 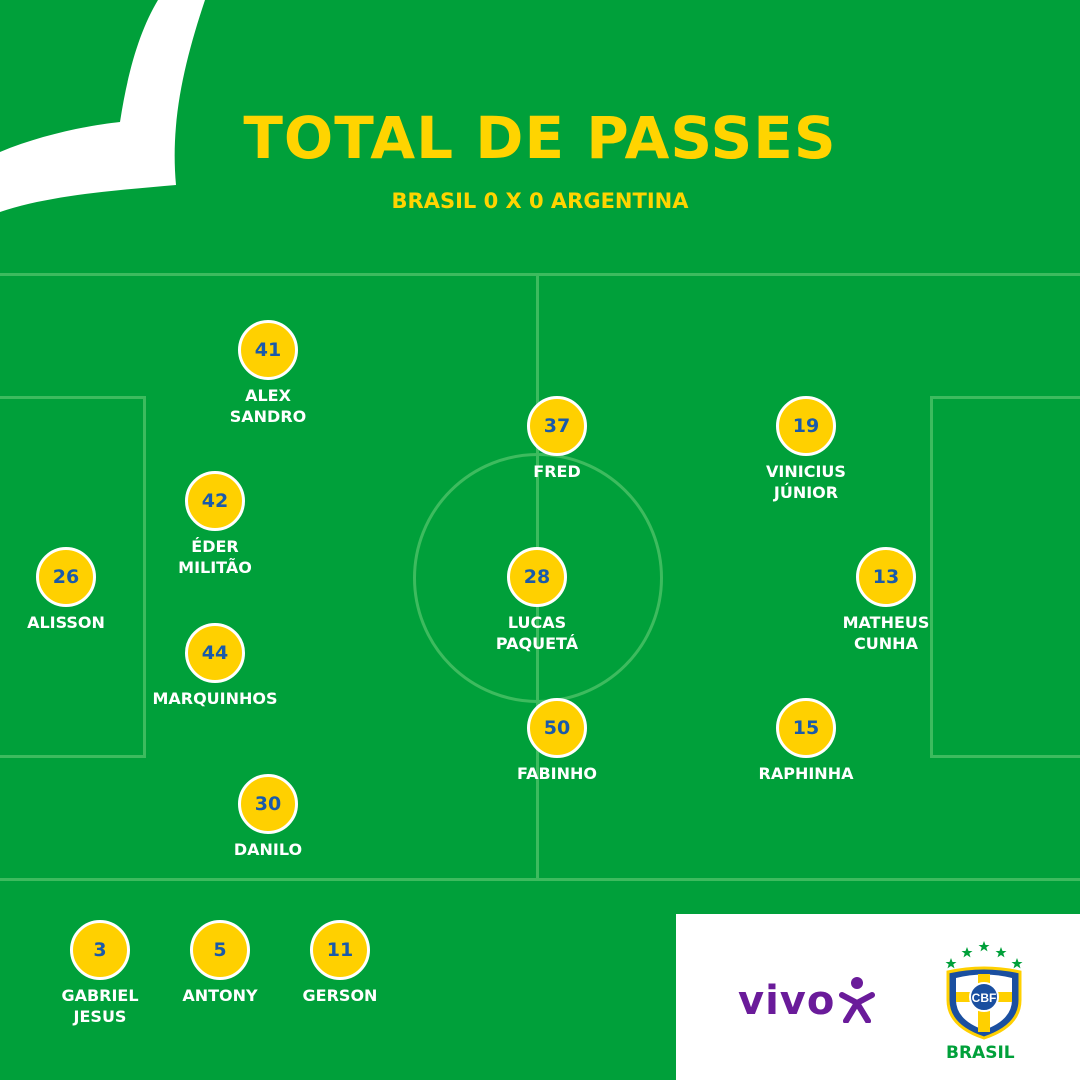 What do you see at coordinates (215, 501) in the screenshot?
I see `pass-count-badge: 42` at bounding box center [215, 501].